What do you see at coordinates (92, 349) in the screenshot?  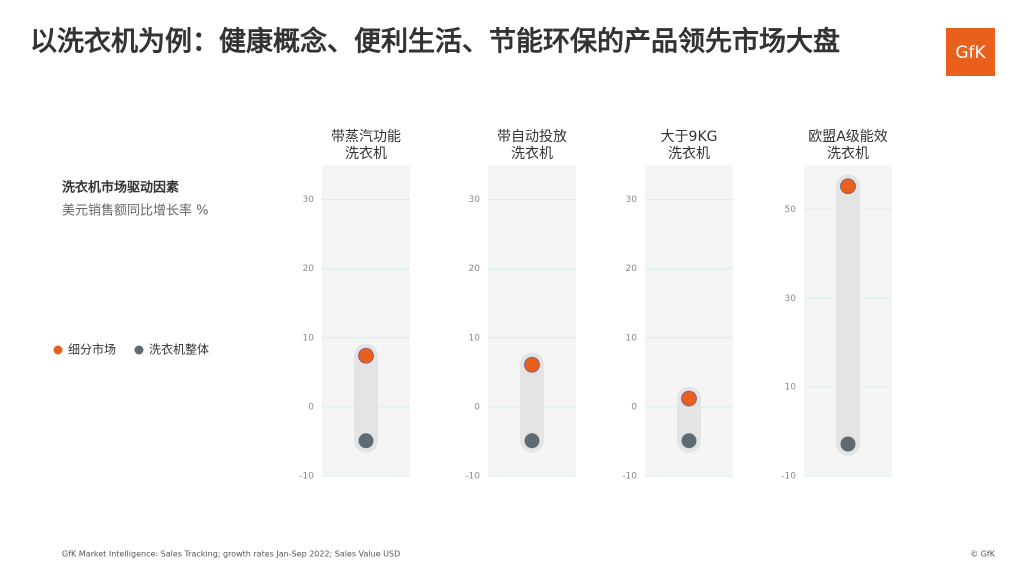 I see `legend-label: 细分市场` at bounding box center [92, 349].